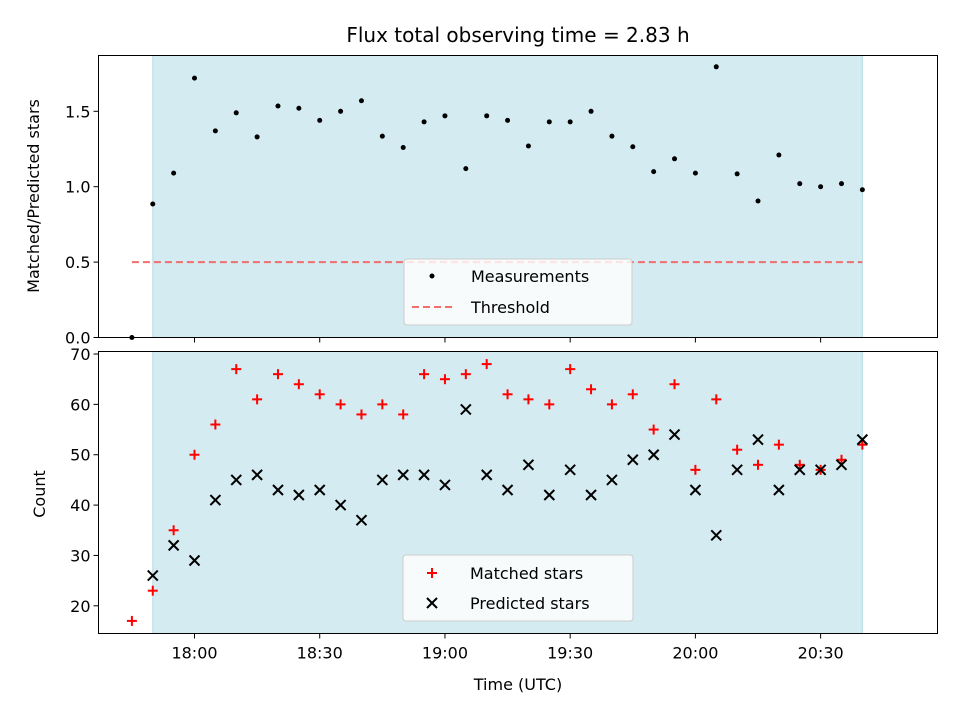  What do you see at coordinates (77, 338) in the screenshot?
I see `top-y-tick-label: 0.0` at bounding box center [77, 338].